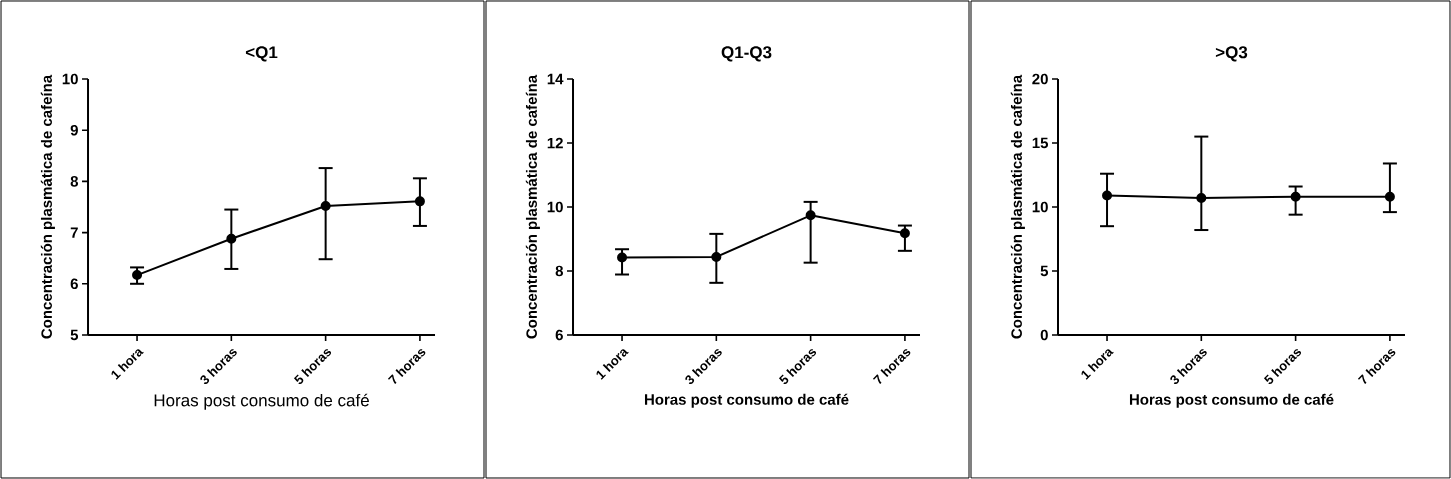 Image resolution: width=1451 pixels, height=479 pixels. I want to click on y-tick-label: 9, so click(74, 130).